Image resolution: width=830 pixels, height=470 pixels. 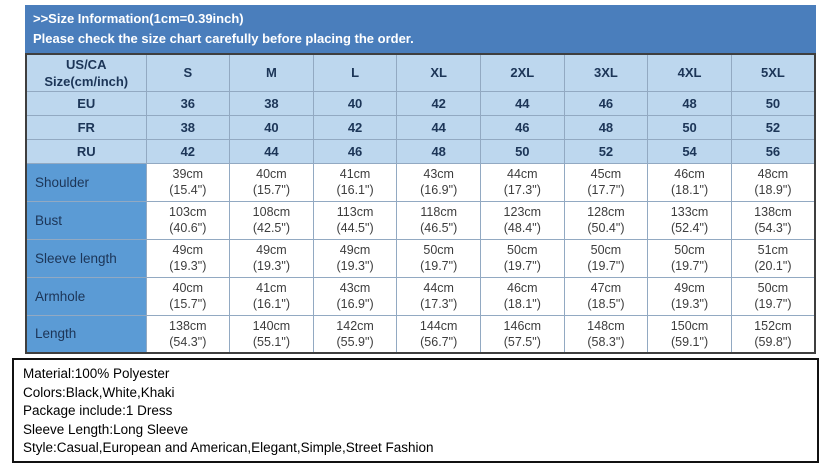 I want to click on measurement-value-cell: 108cm (42.5"), so click(x=271, y=220).